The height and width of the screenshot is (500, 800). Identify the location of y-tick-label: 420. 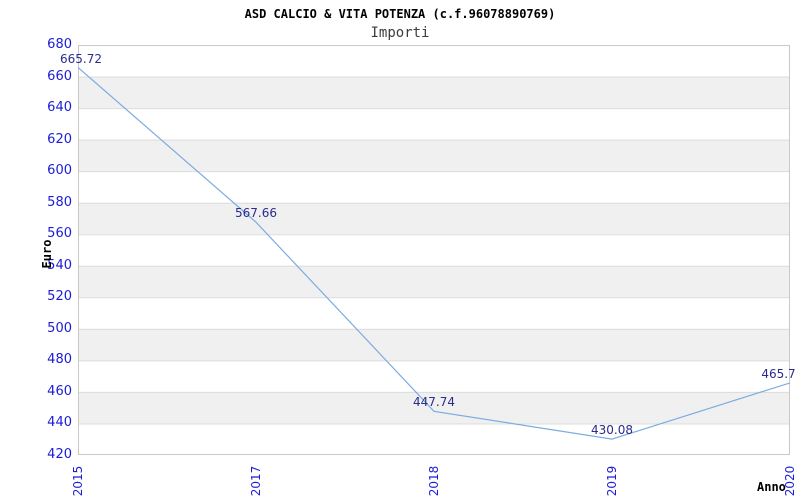
(59, 454).